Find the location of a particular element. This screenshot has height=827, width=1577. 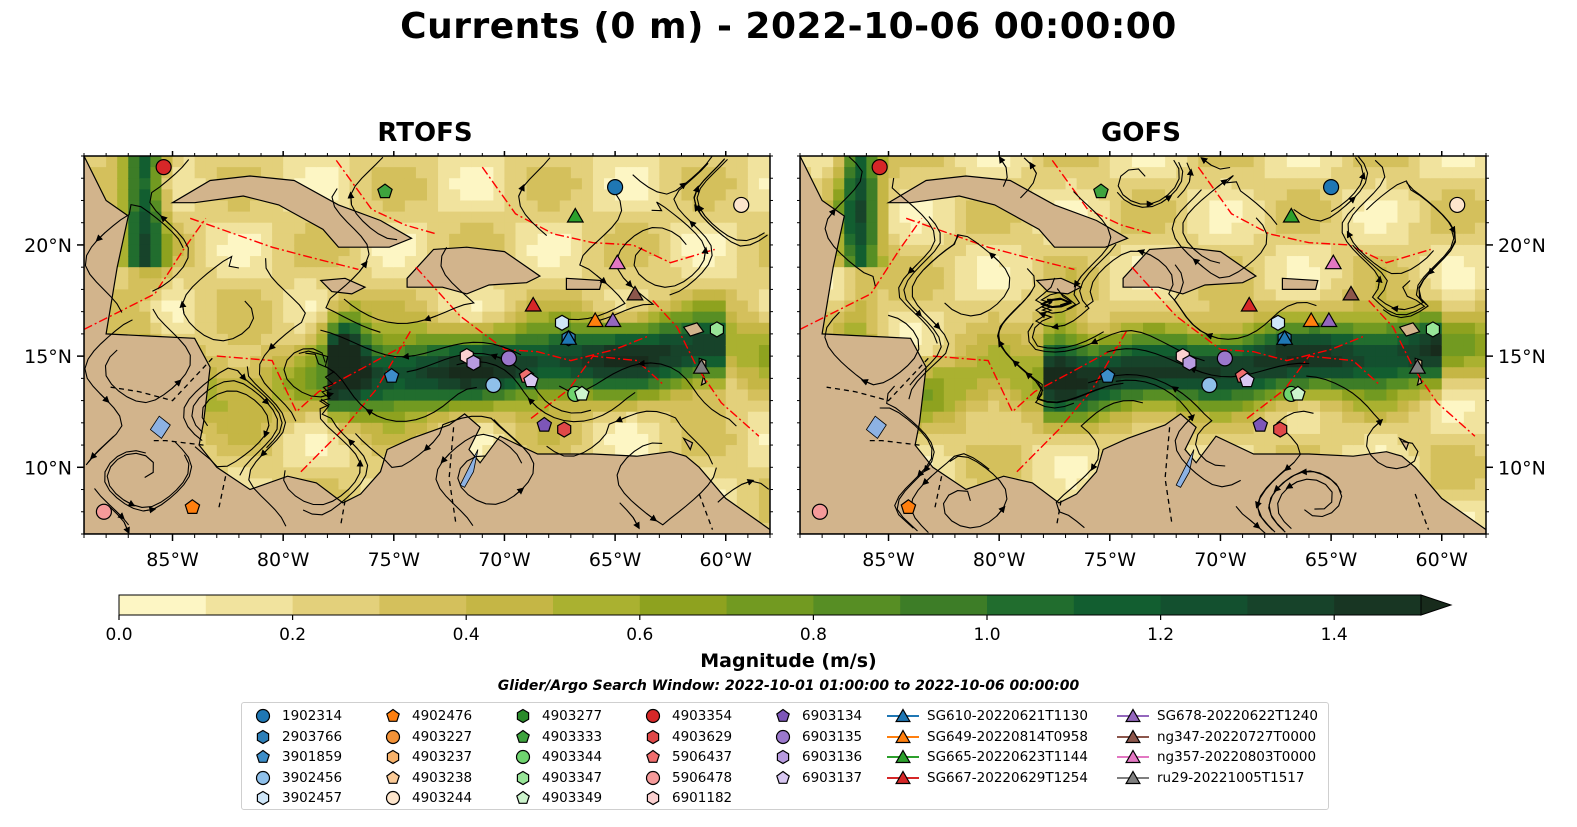

obs-marker-SG678-20220622T1240 is located at coordinates (1329, 319).